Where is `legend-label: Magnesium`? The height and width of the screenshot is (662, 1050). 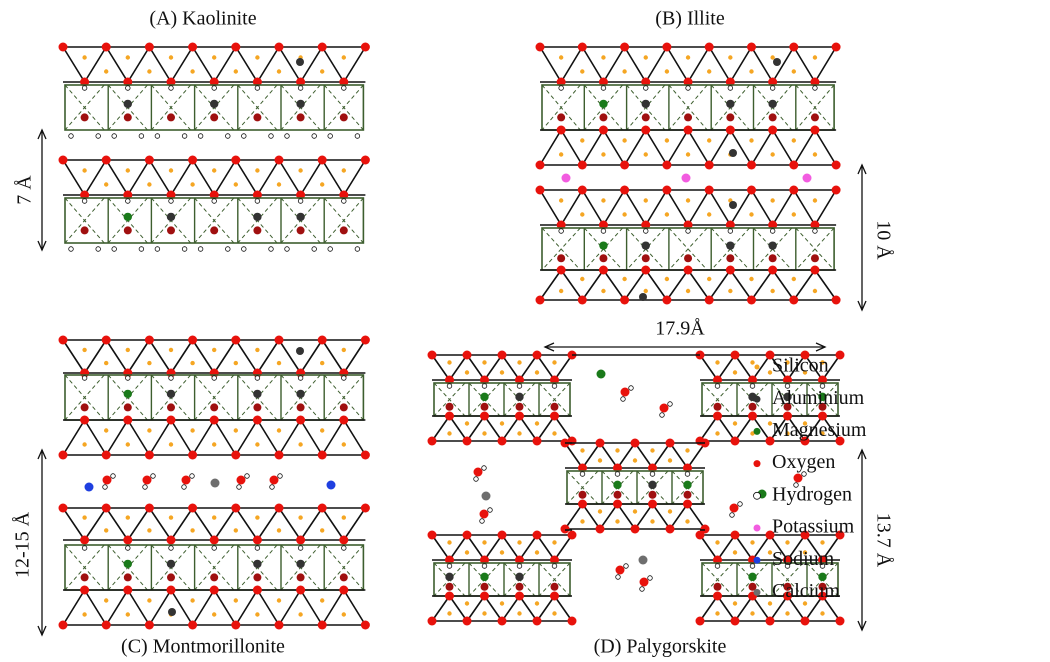
legend-label: Magnesium is located at coordinates (819, 430).